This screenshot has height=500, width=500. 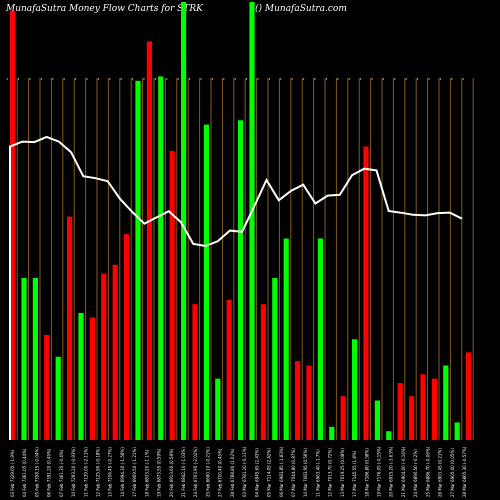 What do you see at coordinates (415, 473) in the screenshot?
I see `x-tick-label: 24 Mar 6890.50 (-0.2%)` at bounding box center [415, 473].